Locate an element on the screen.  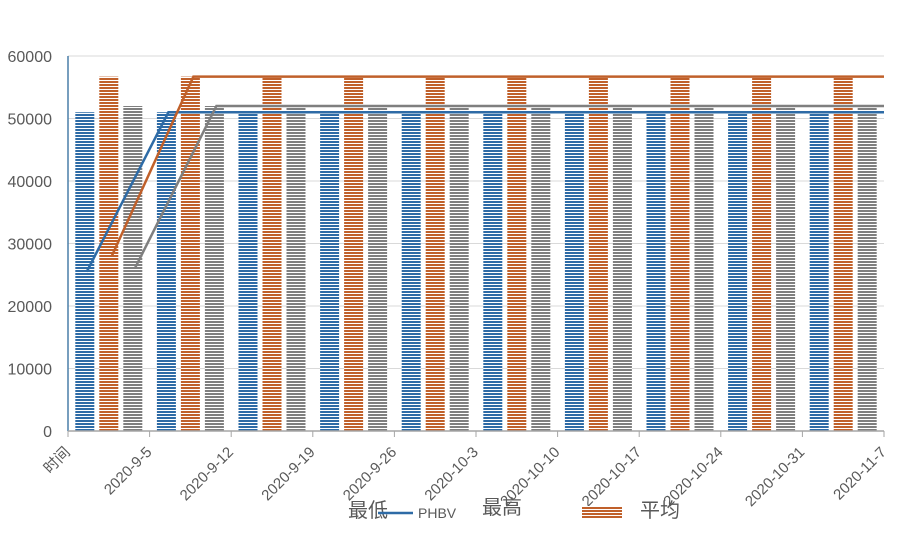
x-tick-label: 2020-9-5 is located at coordinates (128, 471).